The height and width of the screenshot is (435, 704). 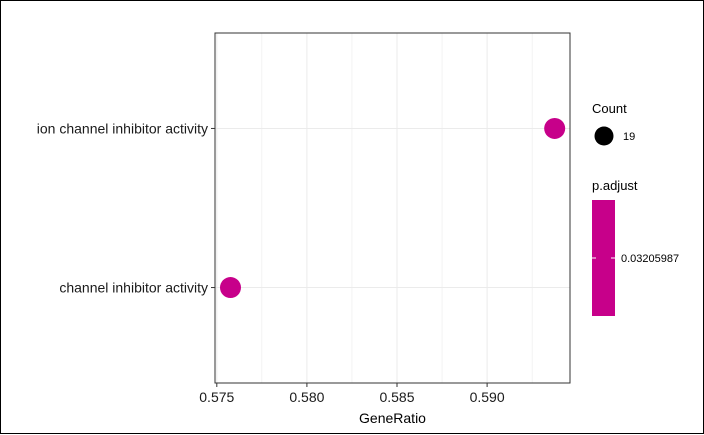 I want to click on x-tick-label: 0.580, so click(x=306, y=397).